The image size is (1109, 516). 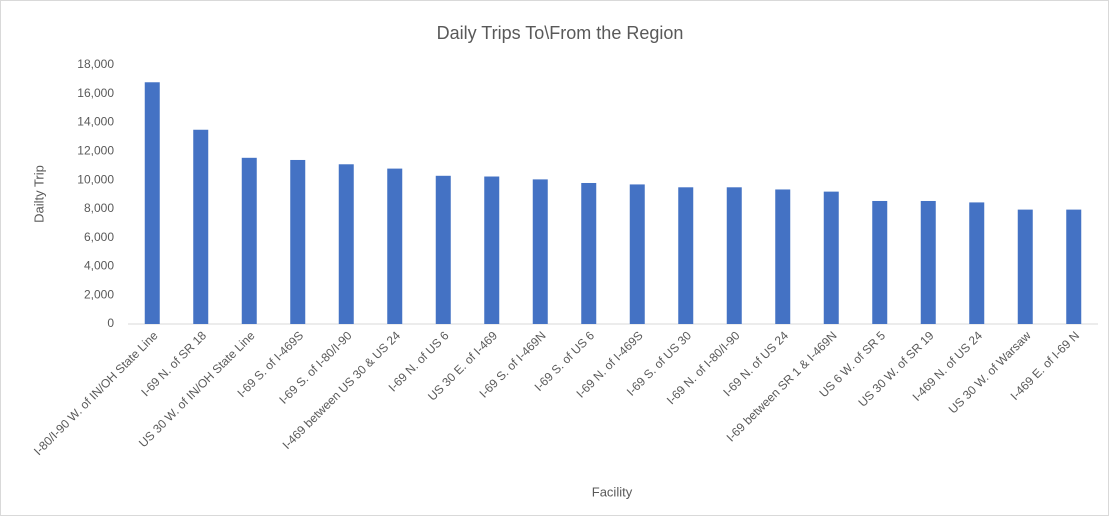 What do you see at coordinates (95, 179) in the screenshot?
I see `y-tick-label: 10,000` at bounding box center [95, 179].